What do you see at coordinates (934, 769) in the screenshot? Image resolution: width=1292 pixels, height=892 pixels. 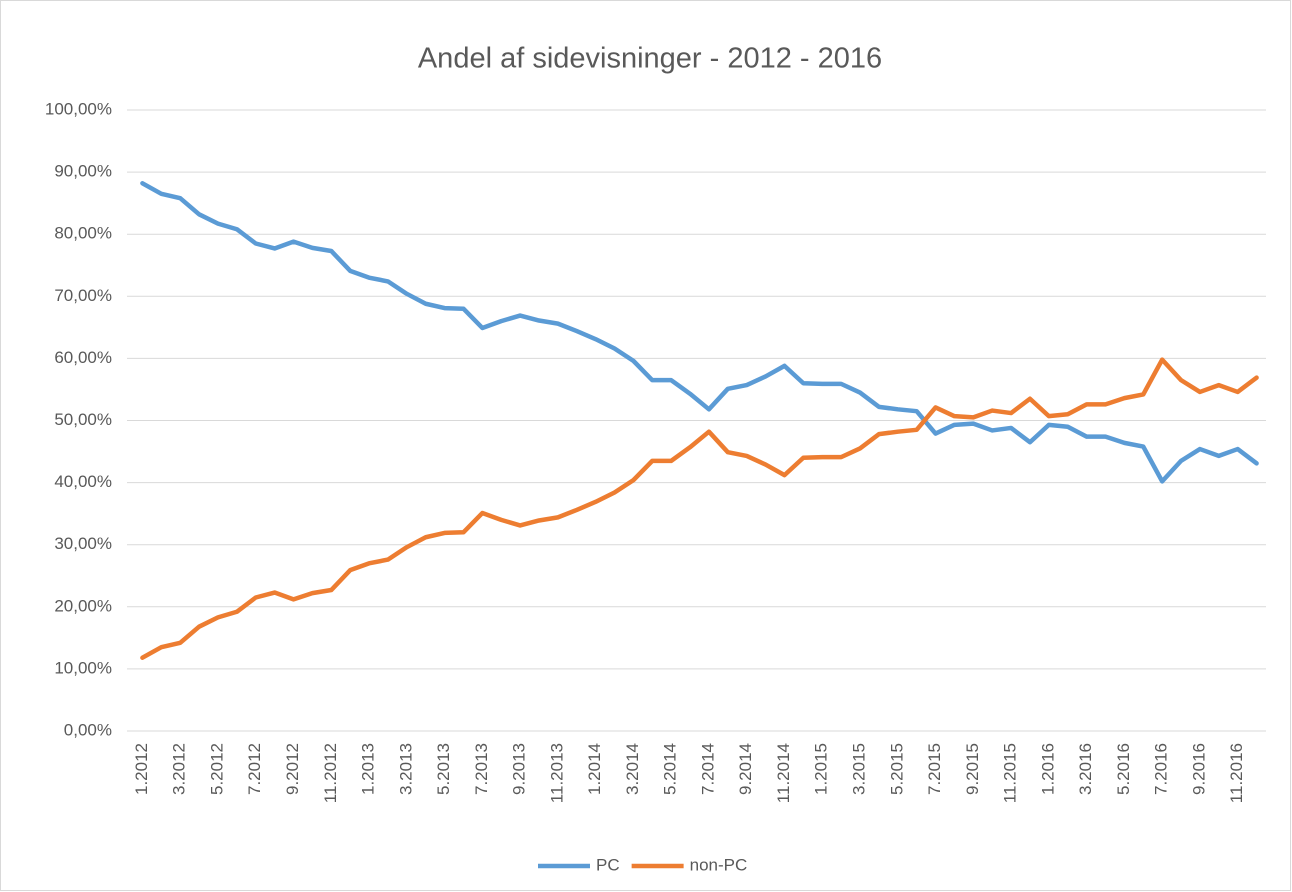 I see `x-tick-label: 7.2015` at bounding box center [934, 769].